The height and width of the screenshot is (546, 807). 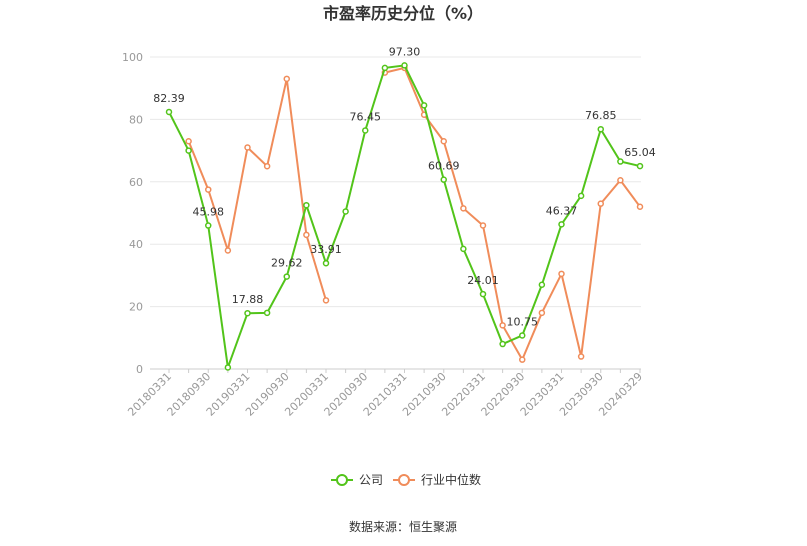 What do you see at coordinates (169, 98) in the screenshot?
I see `data-label: 82.39` at bounding box center [169, 98].